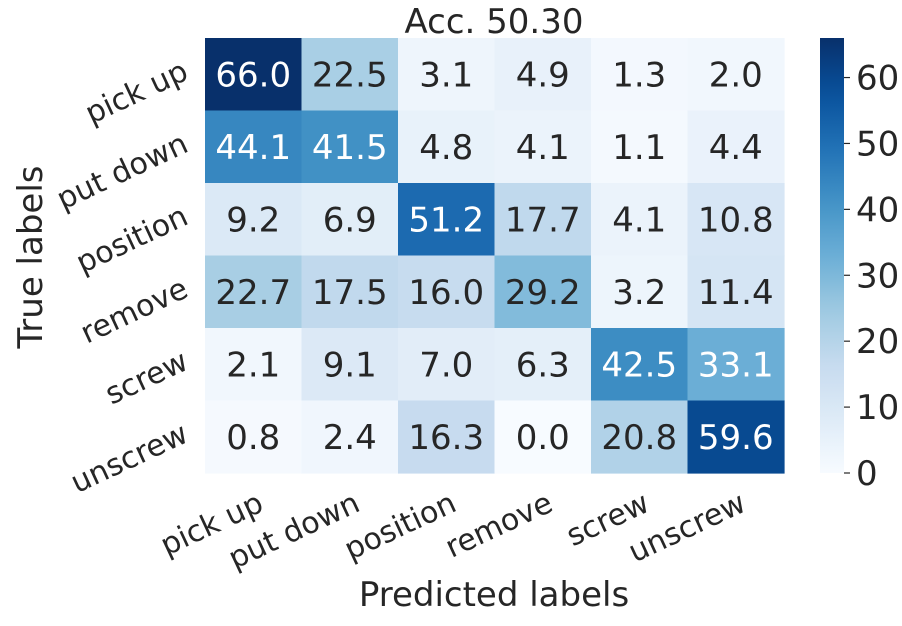 This screenshot has height=626, width=902. Describe the element at coordinates (136, 93) in the screenshot. I see `y-tick-label: pick up` at that location.